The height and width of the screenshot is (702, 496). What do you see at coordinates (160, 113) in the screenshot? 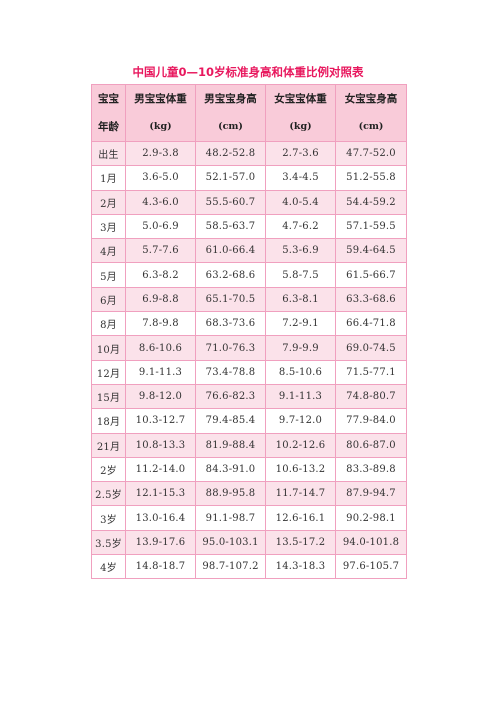
I see `header-boy-weight: 男宝宝体重 (kg)` at bounding box center [160, 113].